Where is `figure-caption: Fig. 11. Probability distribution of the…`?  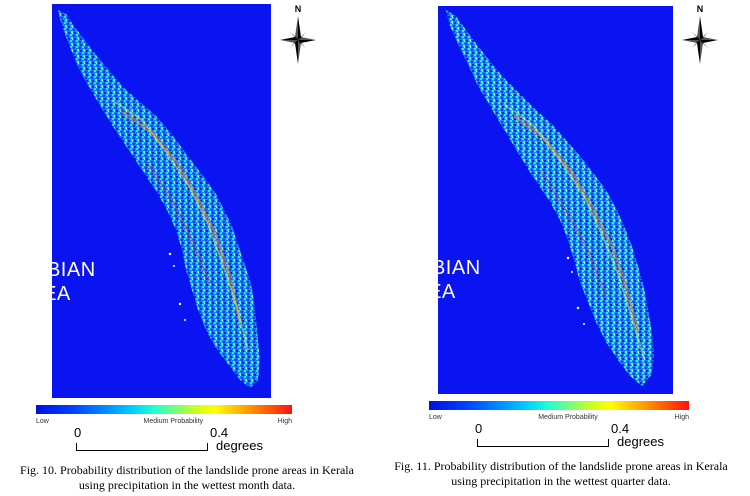 figure-caption: Fig. 11. Probability distribution of the… is located at coordinates (561, 473).